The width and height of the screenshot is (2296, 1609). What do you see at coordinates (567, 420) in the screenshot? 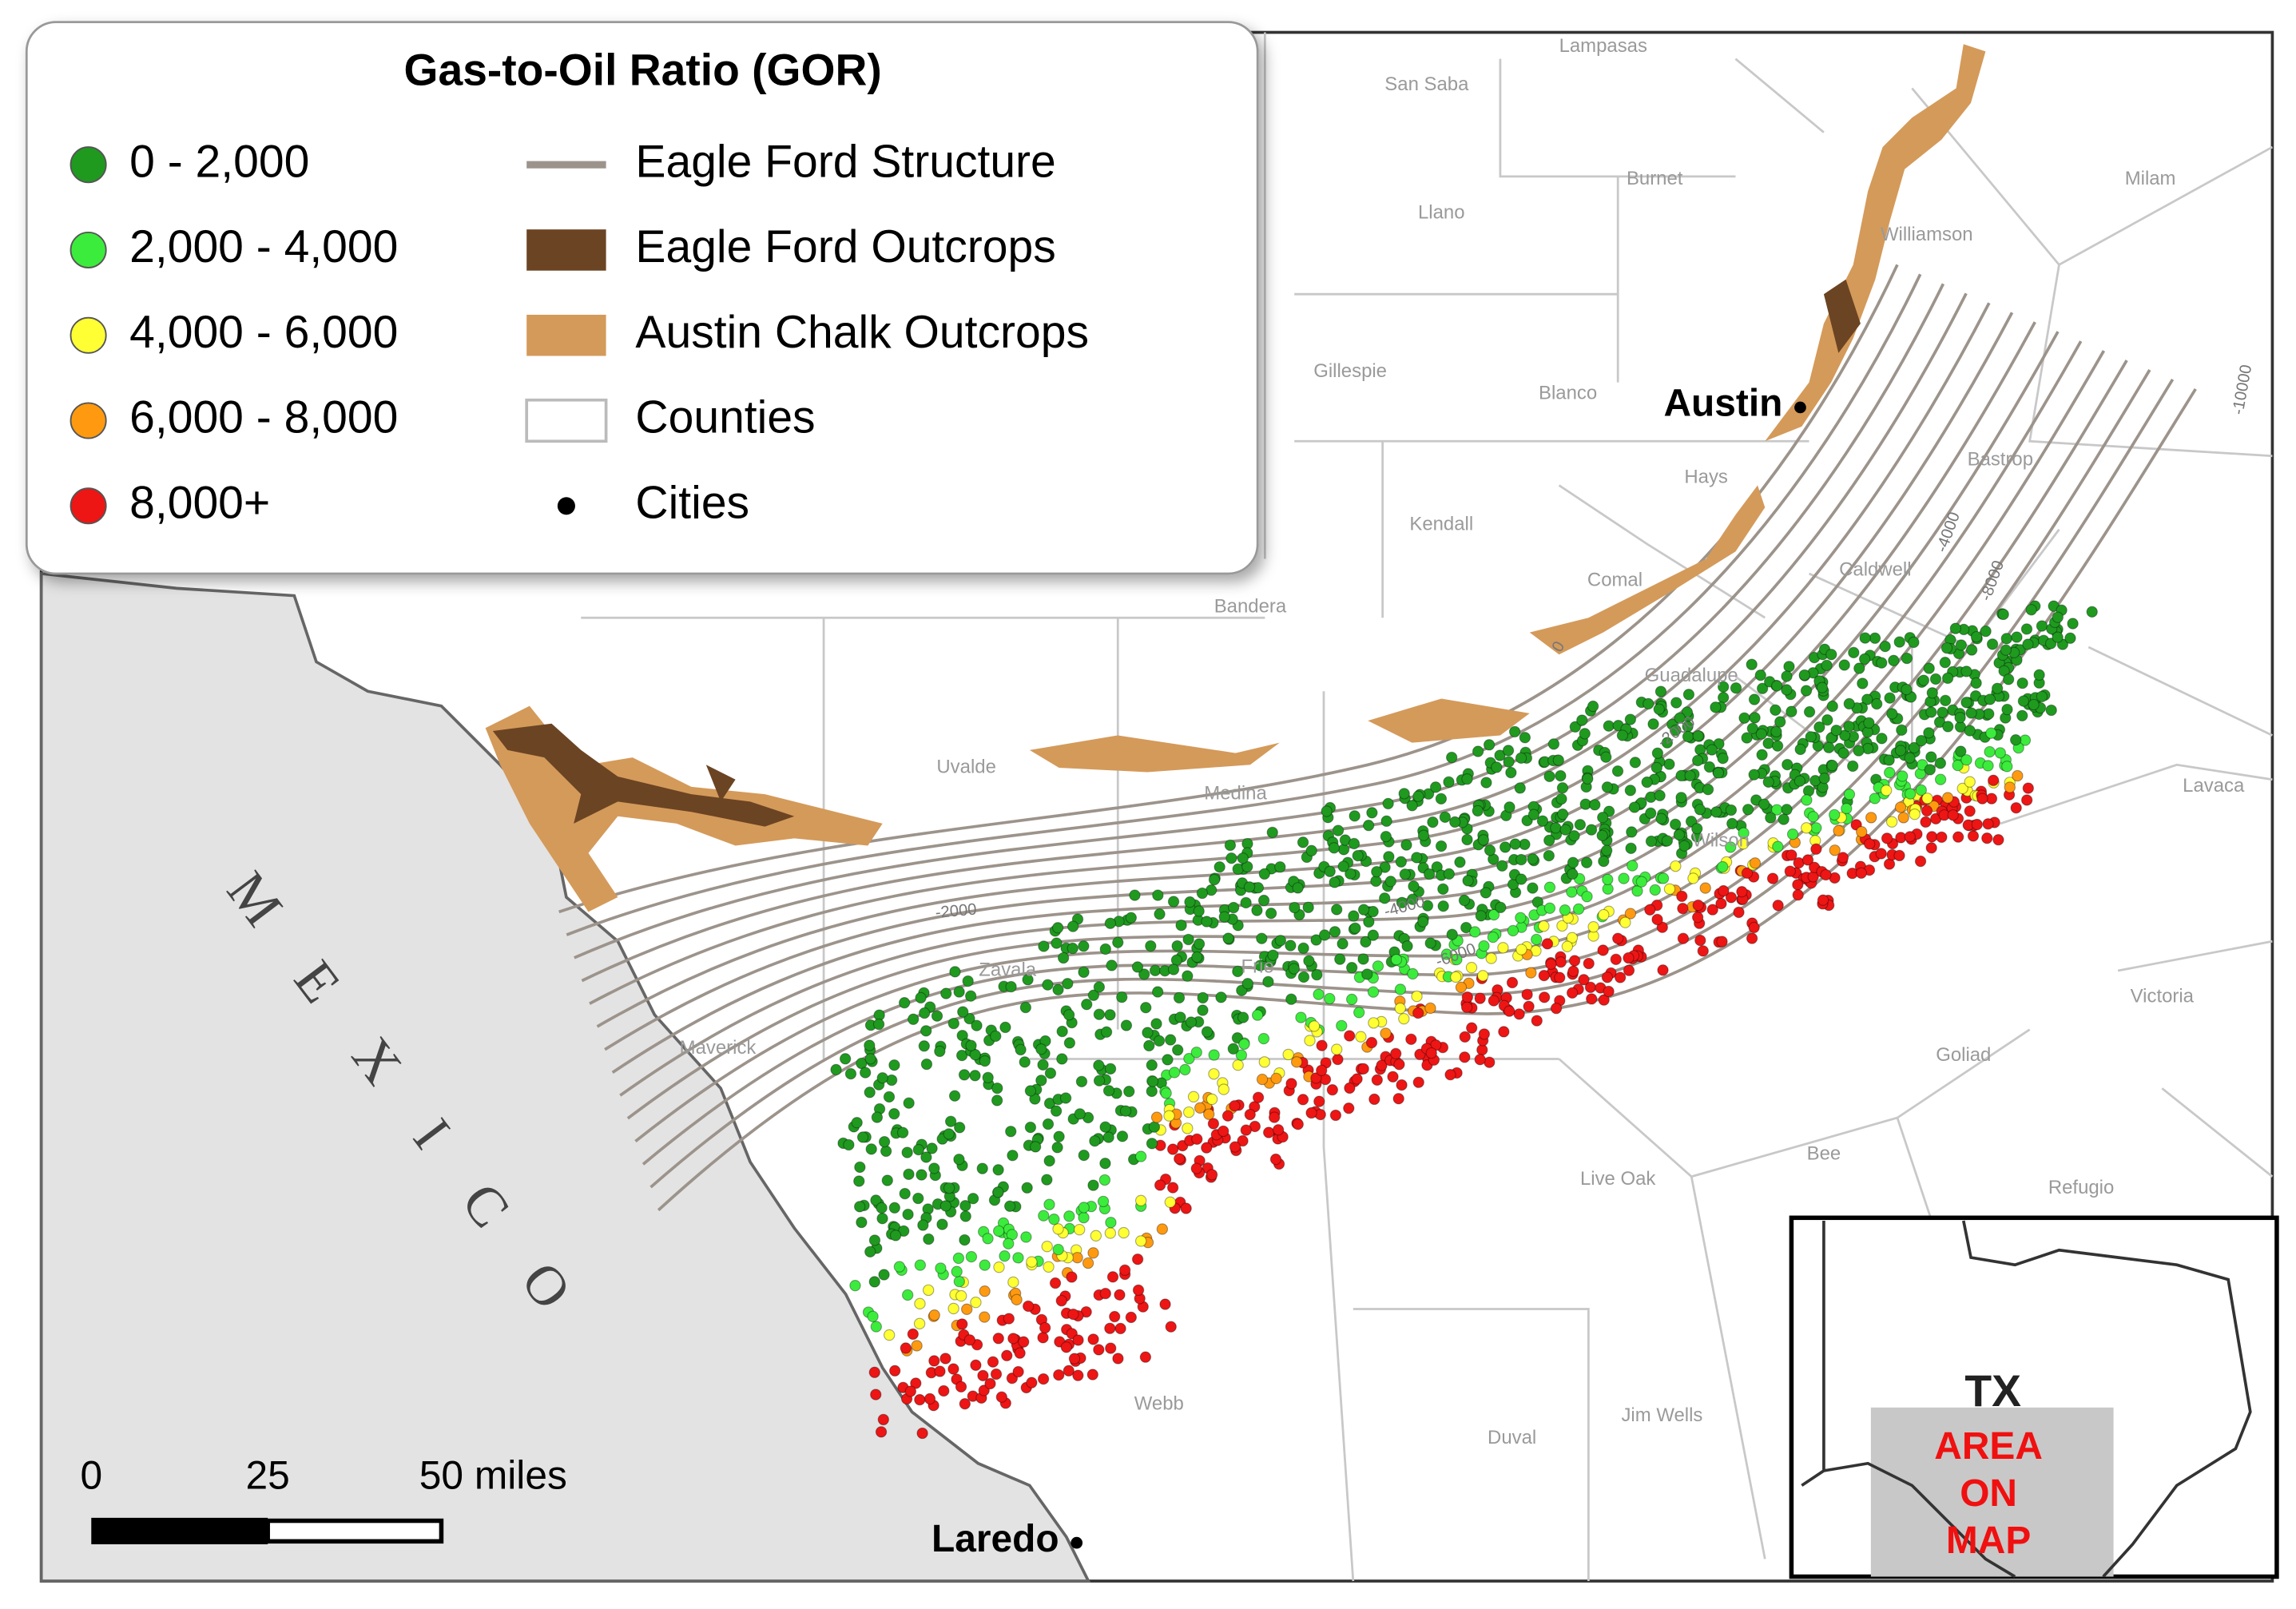
I see `legend-symbol` at bounding box center [567, 420].